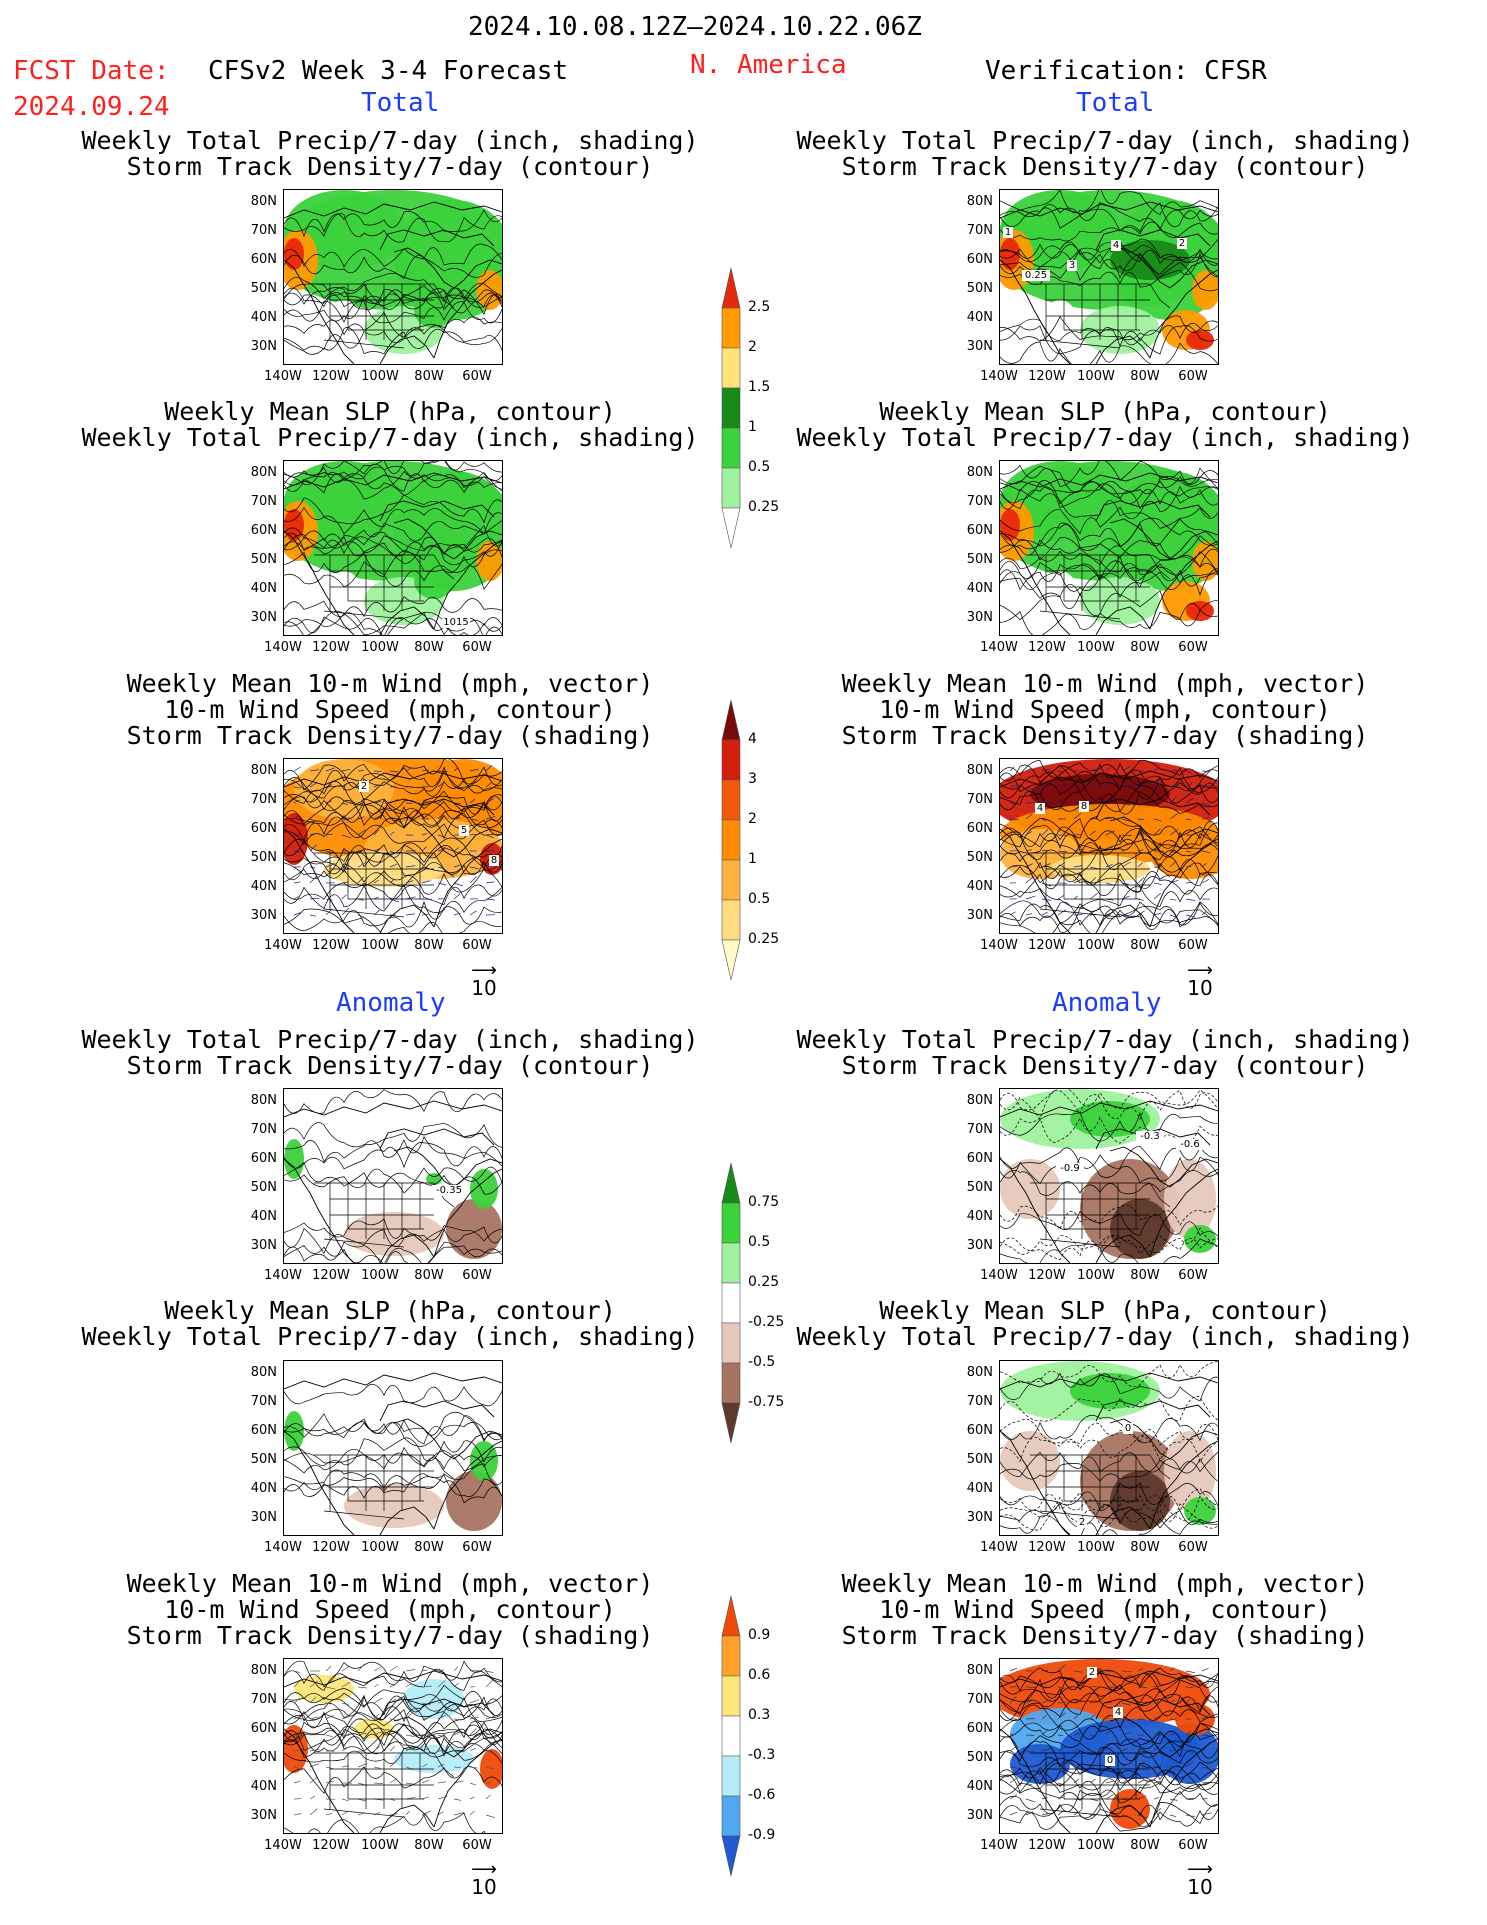 The image size is (1487, 1925). I want to click on svg-text: -0.3, so click(1150, 1136).